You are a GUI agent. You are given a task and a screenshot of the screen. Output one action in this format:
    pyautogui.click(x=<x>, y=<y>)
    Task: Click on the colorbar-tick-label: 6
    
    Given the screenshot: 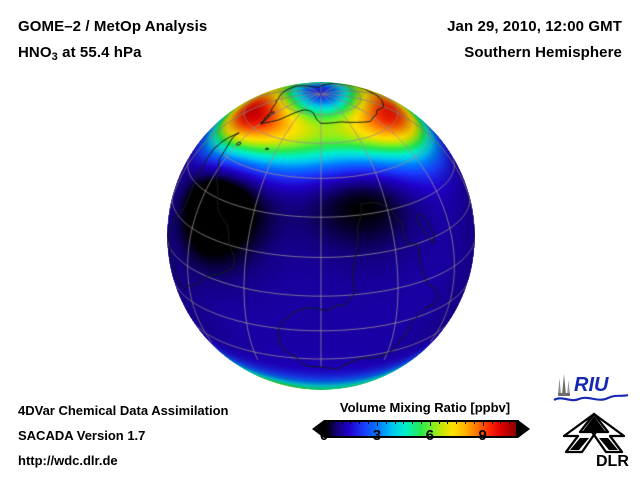 What is the action you would take?
    pyautogui.click(x=429, y=435)
    